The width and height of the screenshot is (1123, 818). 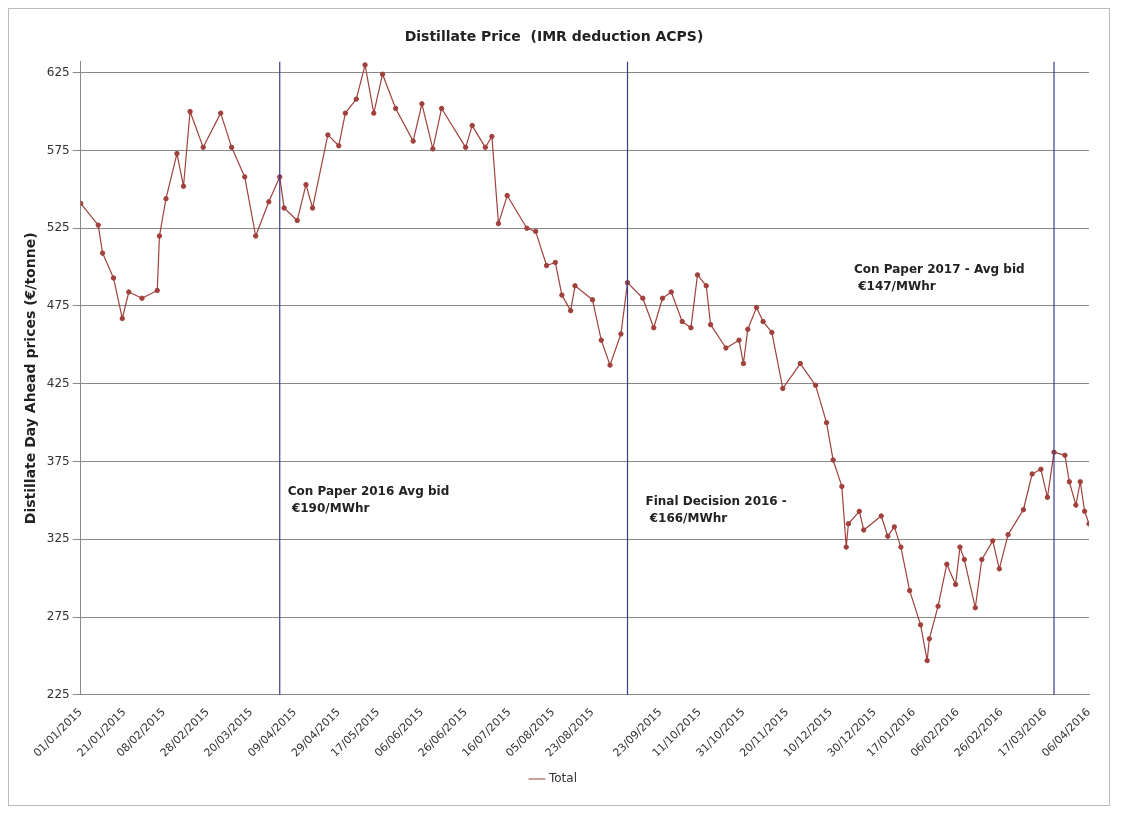 I want to click on y-tick-label: 225, so click(x=58, y=693).